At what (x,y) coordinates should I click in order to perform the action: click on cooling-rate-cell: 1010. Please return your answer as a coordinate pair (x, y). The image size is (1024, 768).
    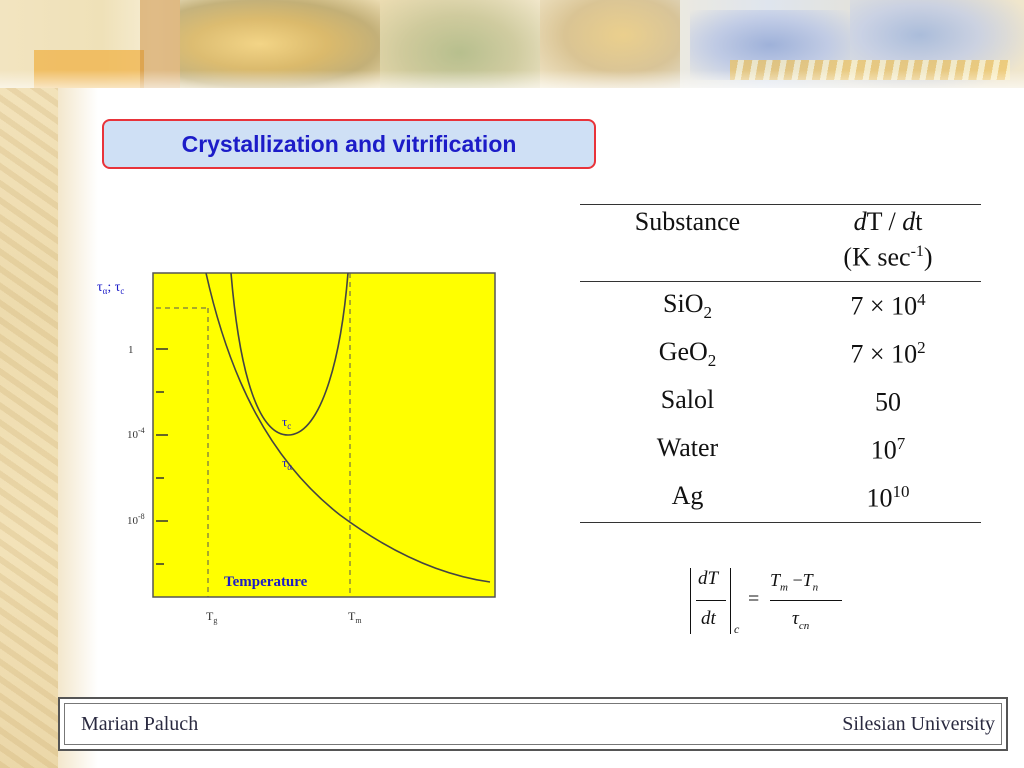
    Looking at the image, I should click on (888, 498).